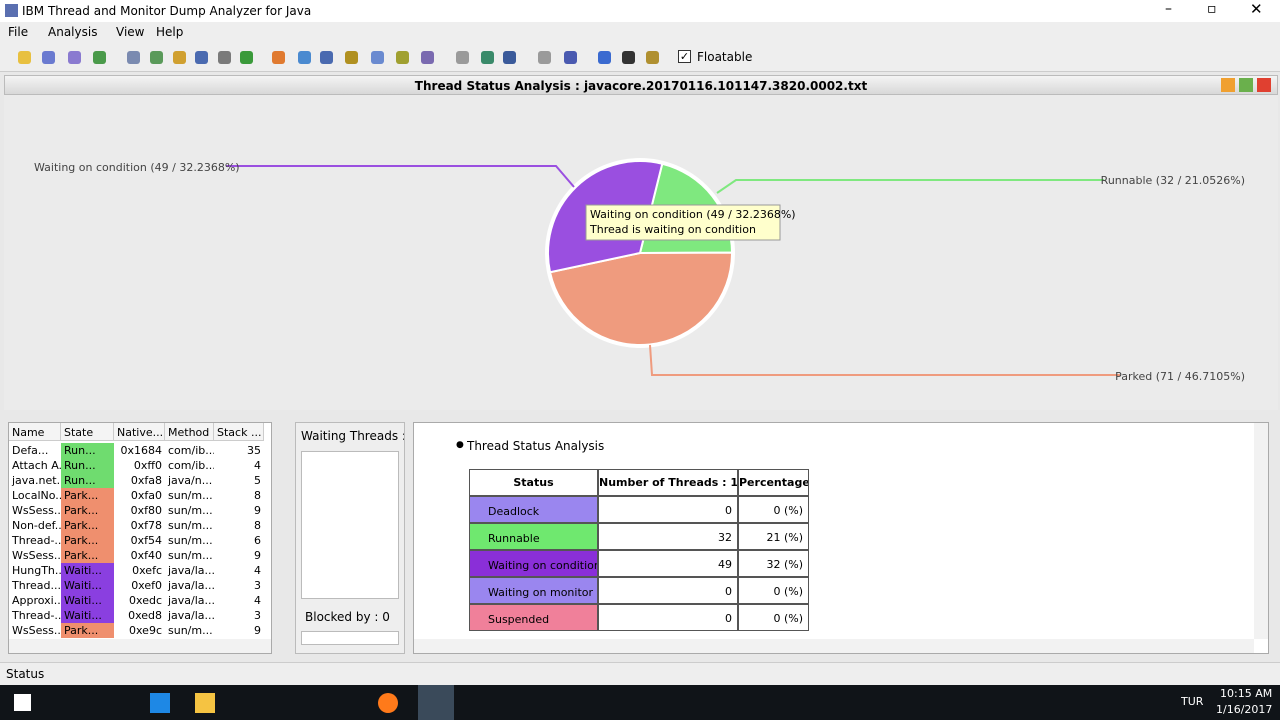 The image size is (1280, 720). I want to click on table-cell: 0xfa0, so click(146, 495).